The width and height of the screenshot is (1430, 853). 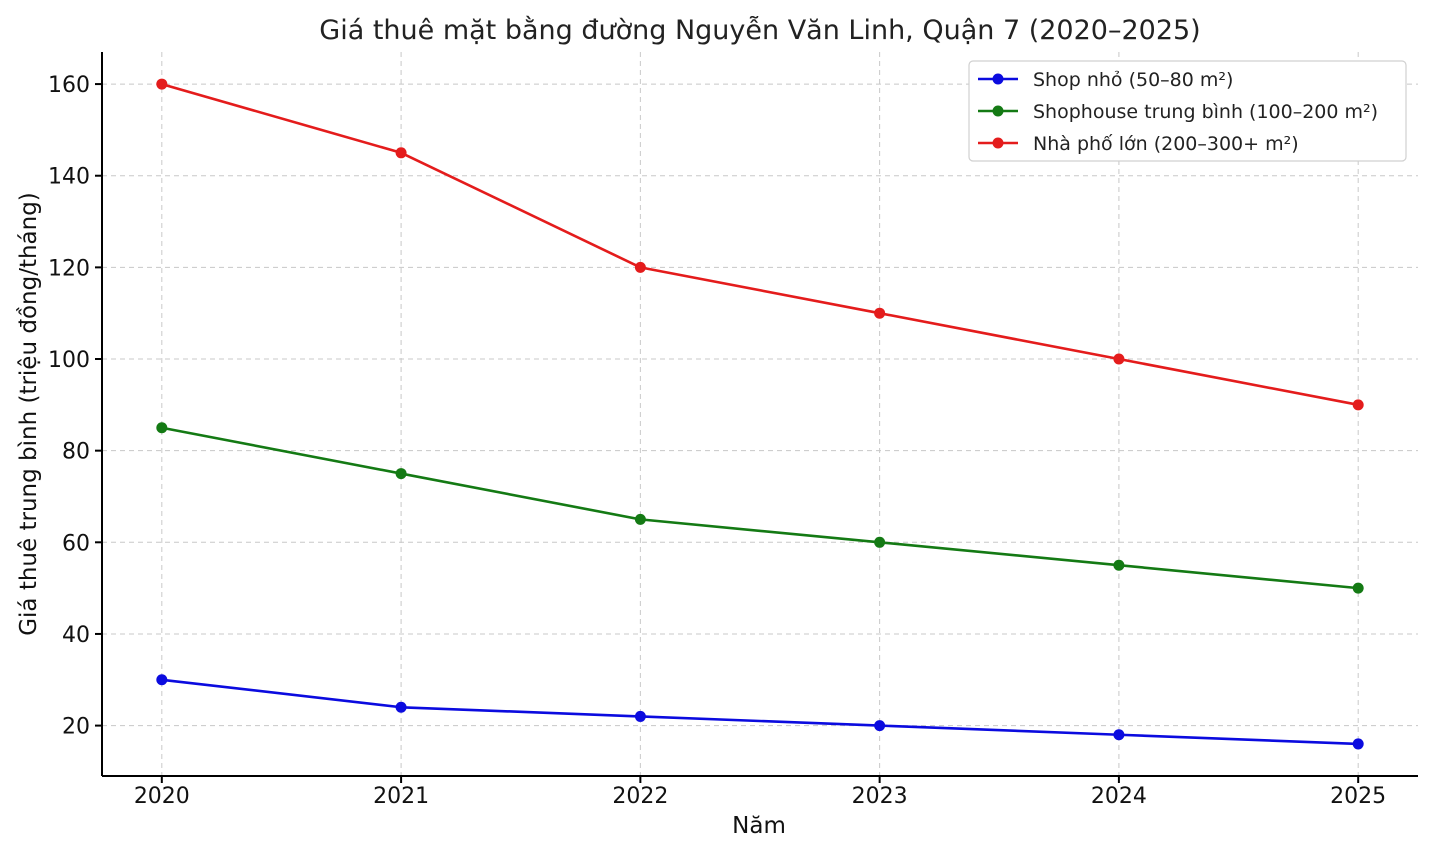 I want to click on legend-item: Nhà phố lớn (200–300+ m²), so click(x=1138, y=144).